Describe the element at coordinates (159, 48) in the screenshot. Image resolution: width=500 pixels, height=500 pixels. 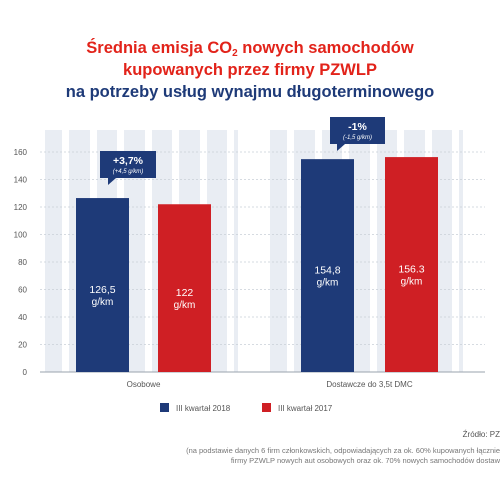
I see `title-text-pre: Średnia emisja CO` at that location.